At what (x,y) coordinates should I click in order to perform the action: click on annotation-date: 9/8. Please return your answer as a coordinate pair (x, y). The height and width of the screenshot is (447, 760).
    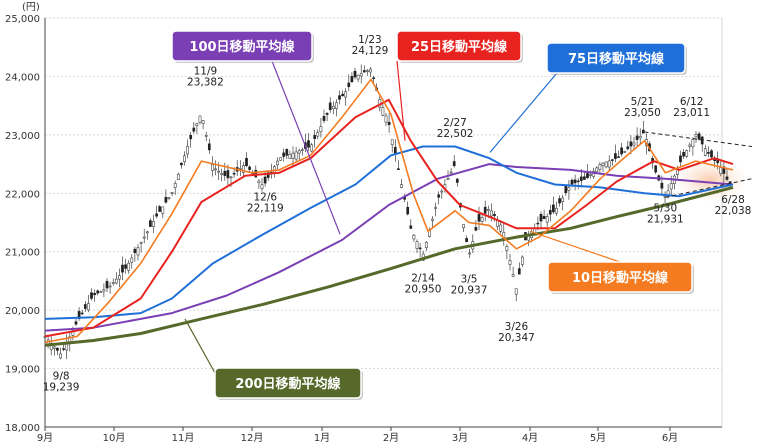
    Looking at the image, I should click on (61, 377).